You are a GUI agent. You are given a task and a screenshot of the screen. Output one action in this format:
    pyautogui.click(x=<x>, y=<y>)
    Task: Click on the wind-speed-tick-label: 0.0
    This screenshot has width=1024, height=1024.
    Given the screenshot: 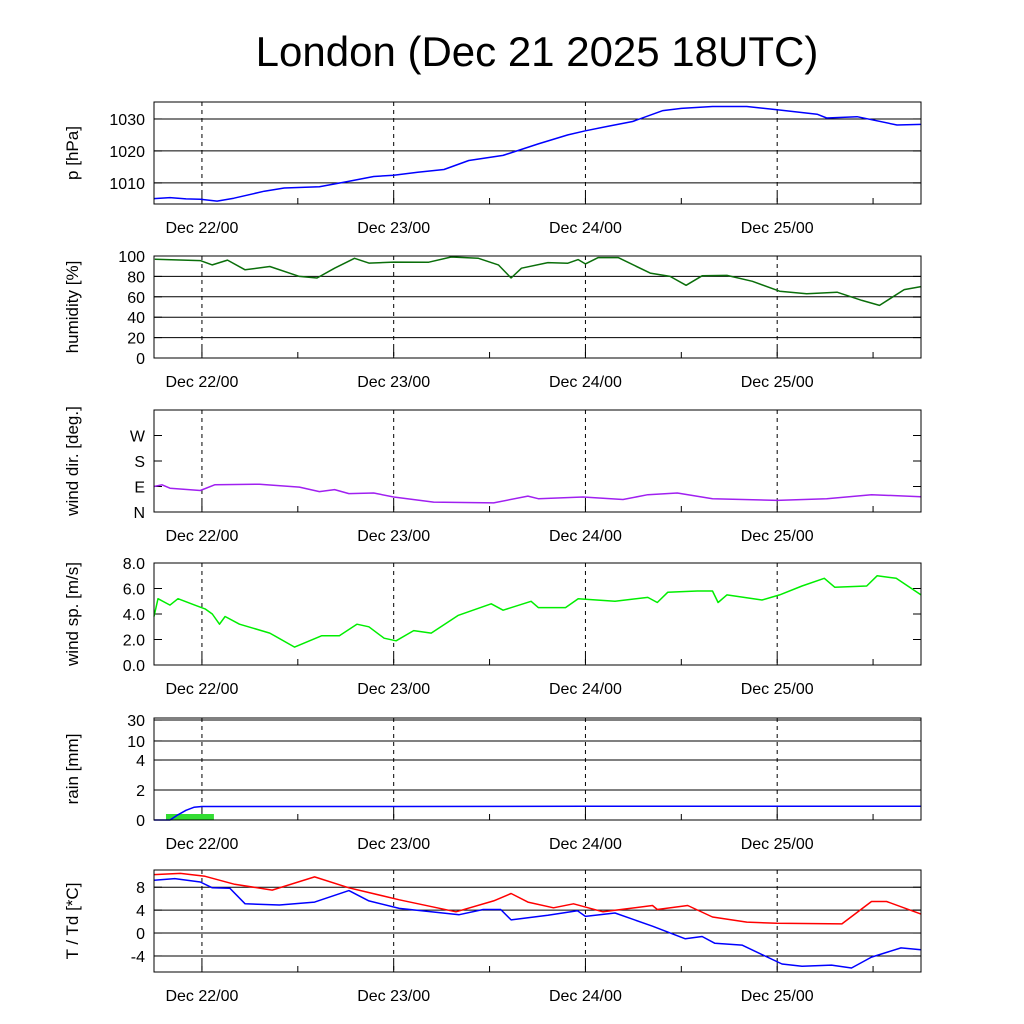 What is the action you would take?
    pyautogui.click(x=134, y=666)
    